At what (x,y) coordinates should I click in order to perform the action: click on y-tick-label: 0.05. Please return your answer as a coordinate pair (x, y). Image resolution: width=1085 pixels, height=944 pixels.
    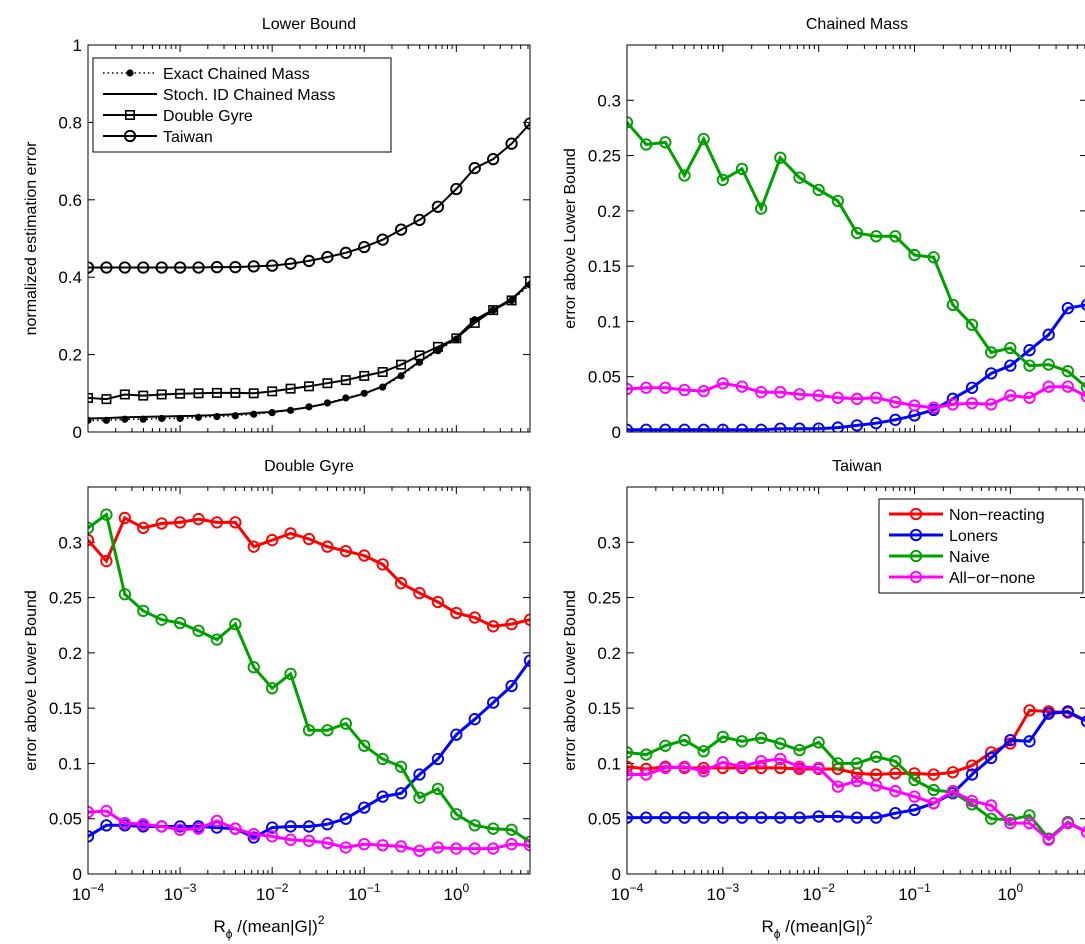
    Looking at the image, I should click on (65, 819).